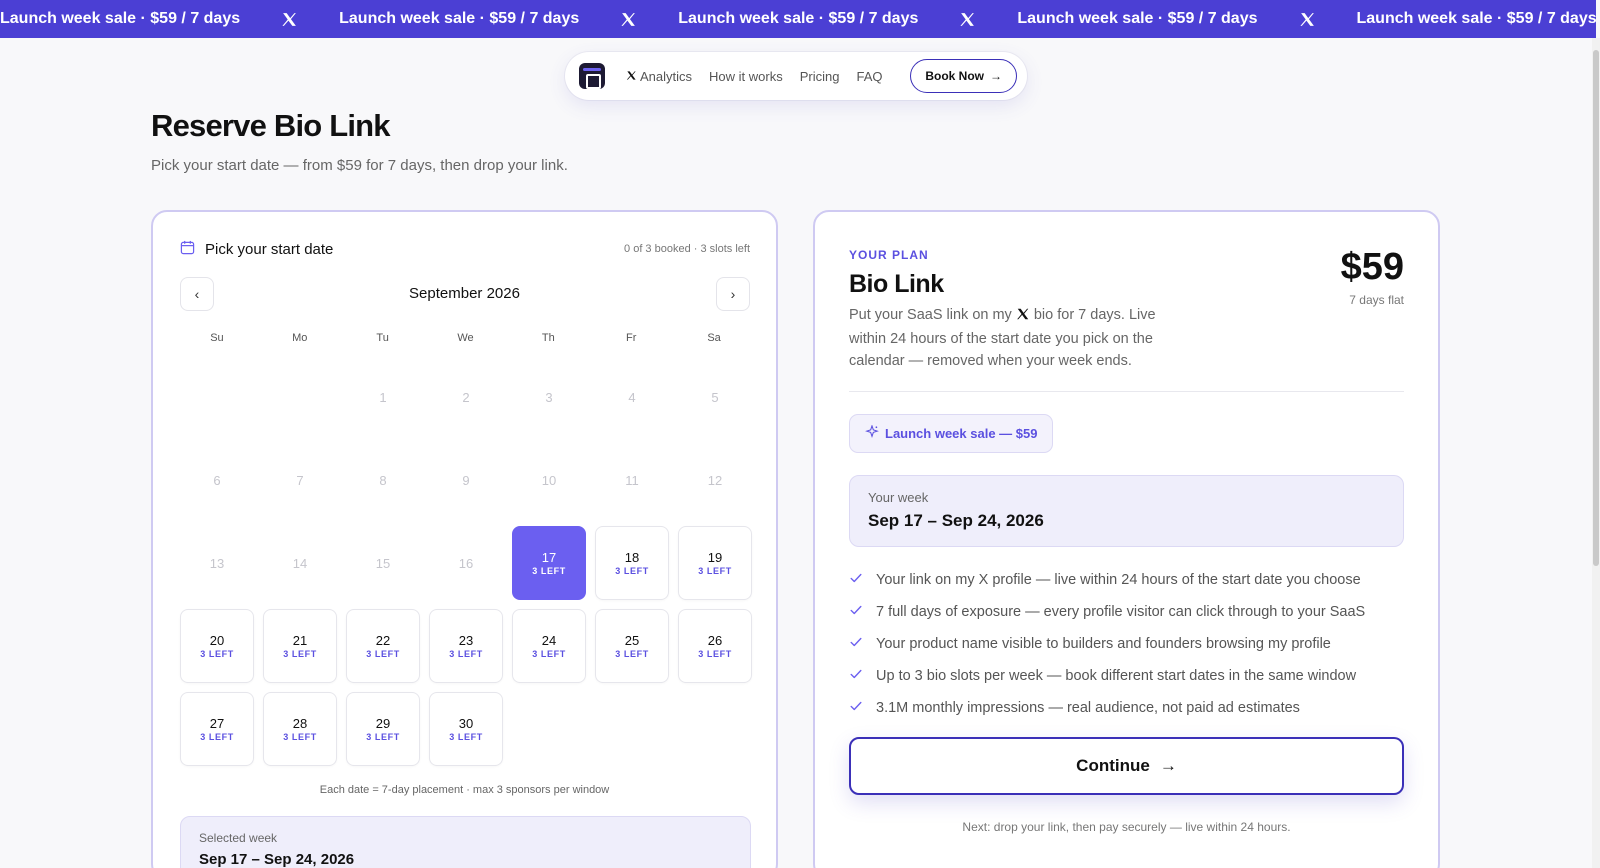 This screenshot has height=868, width=1600. I want to click on calendar-day-16: 16, so click(466, 563).